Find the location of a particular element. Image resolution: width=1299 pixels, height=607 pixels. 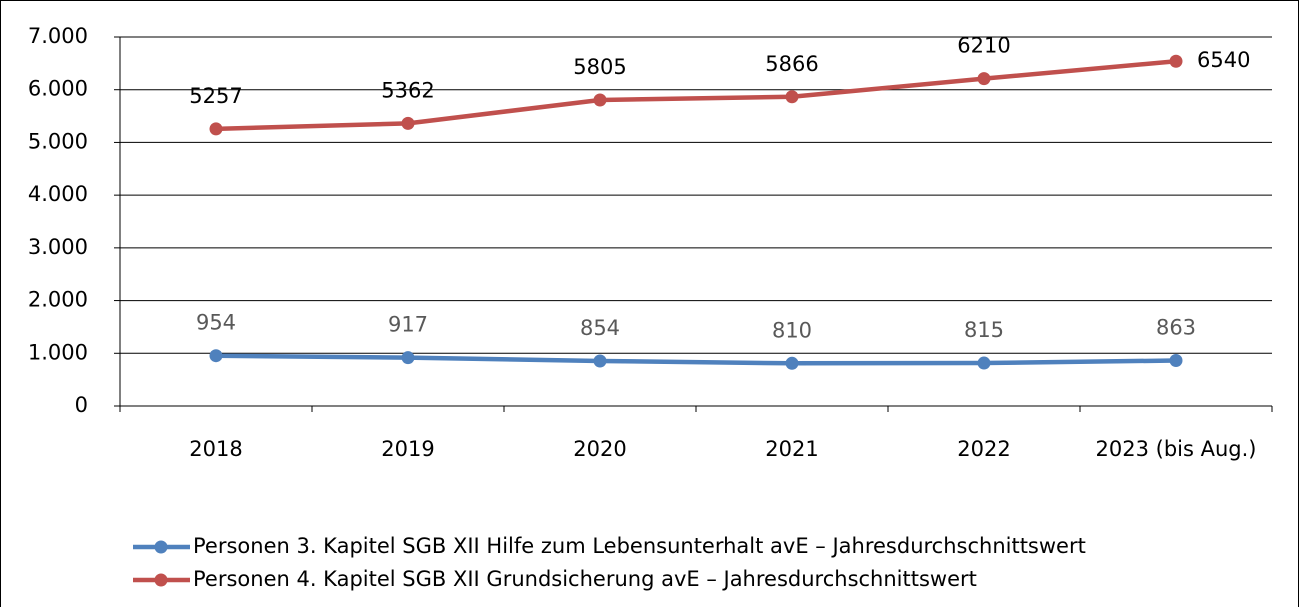

y-tick-label: 7.000 is located at coordinates (58, 36).